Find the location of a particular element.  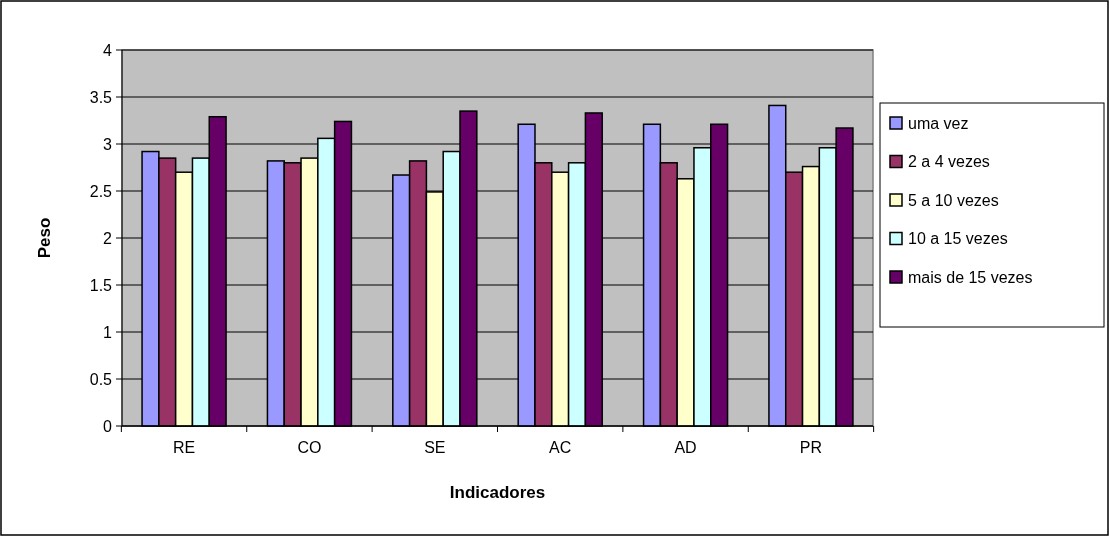

x-tick-label: CO is located at coordinates (309, 447).